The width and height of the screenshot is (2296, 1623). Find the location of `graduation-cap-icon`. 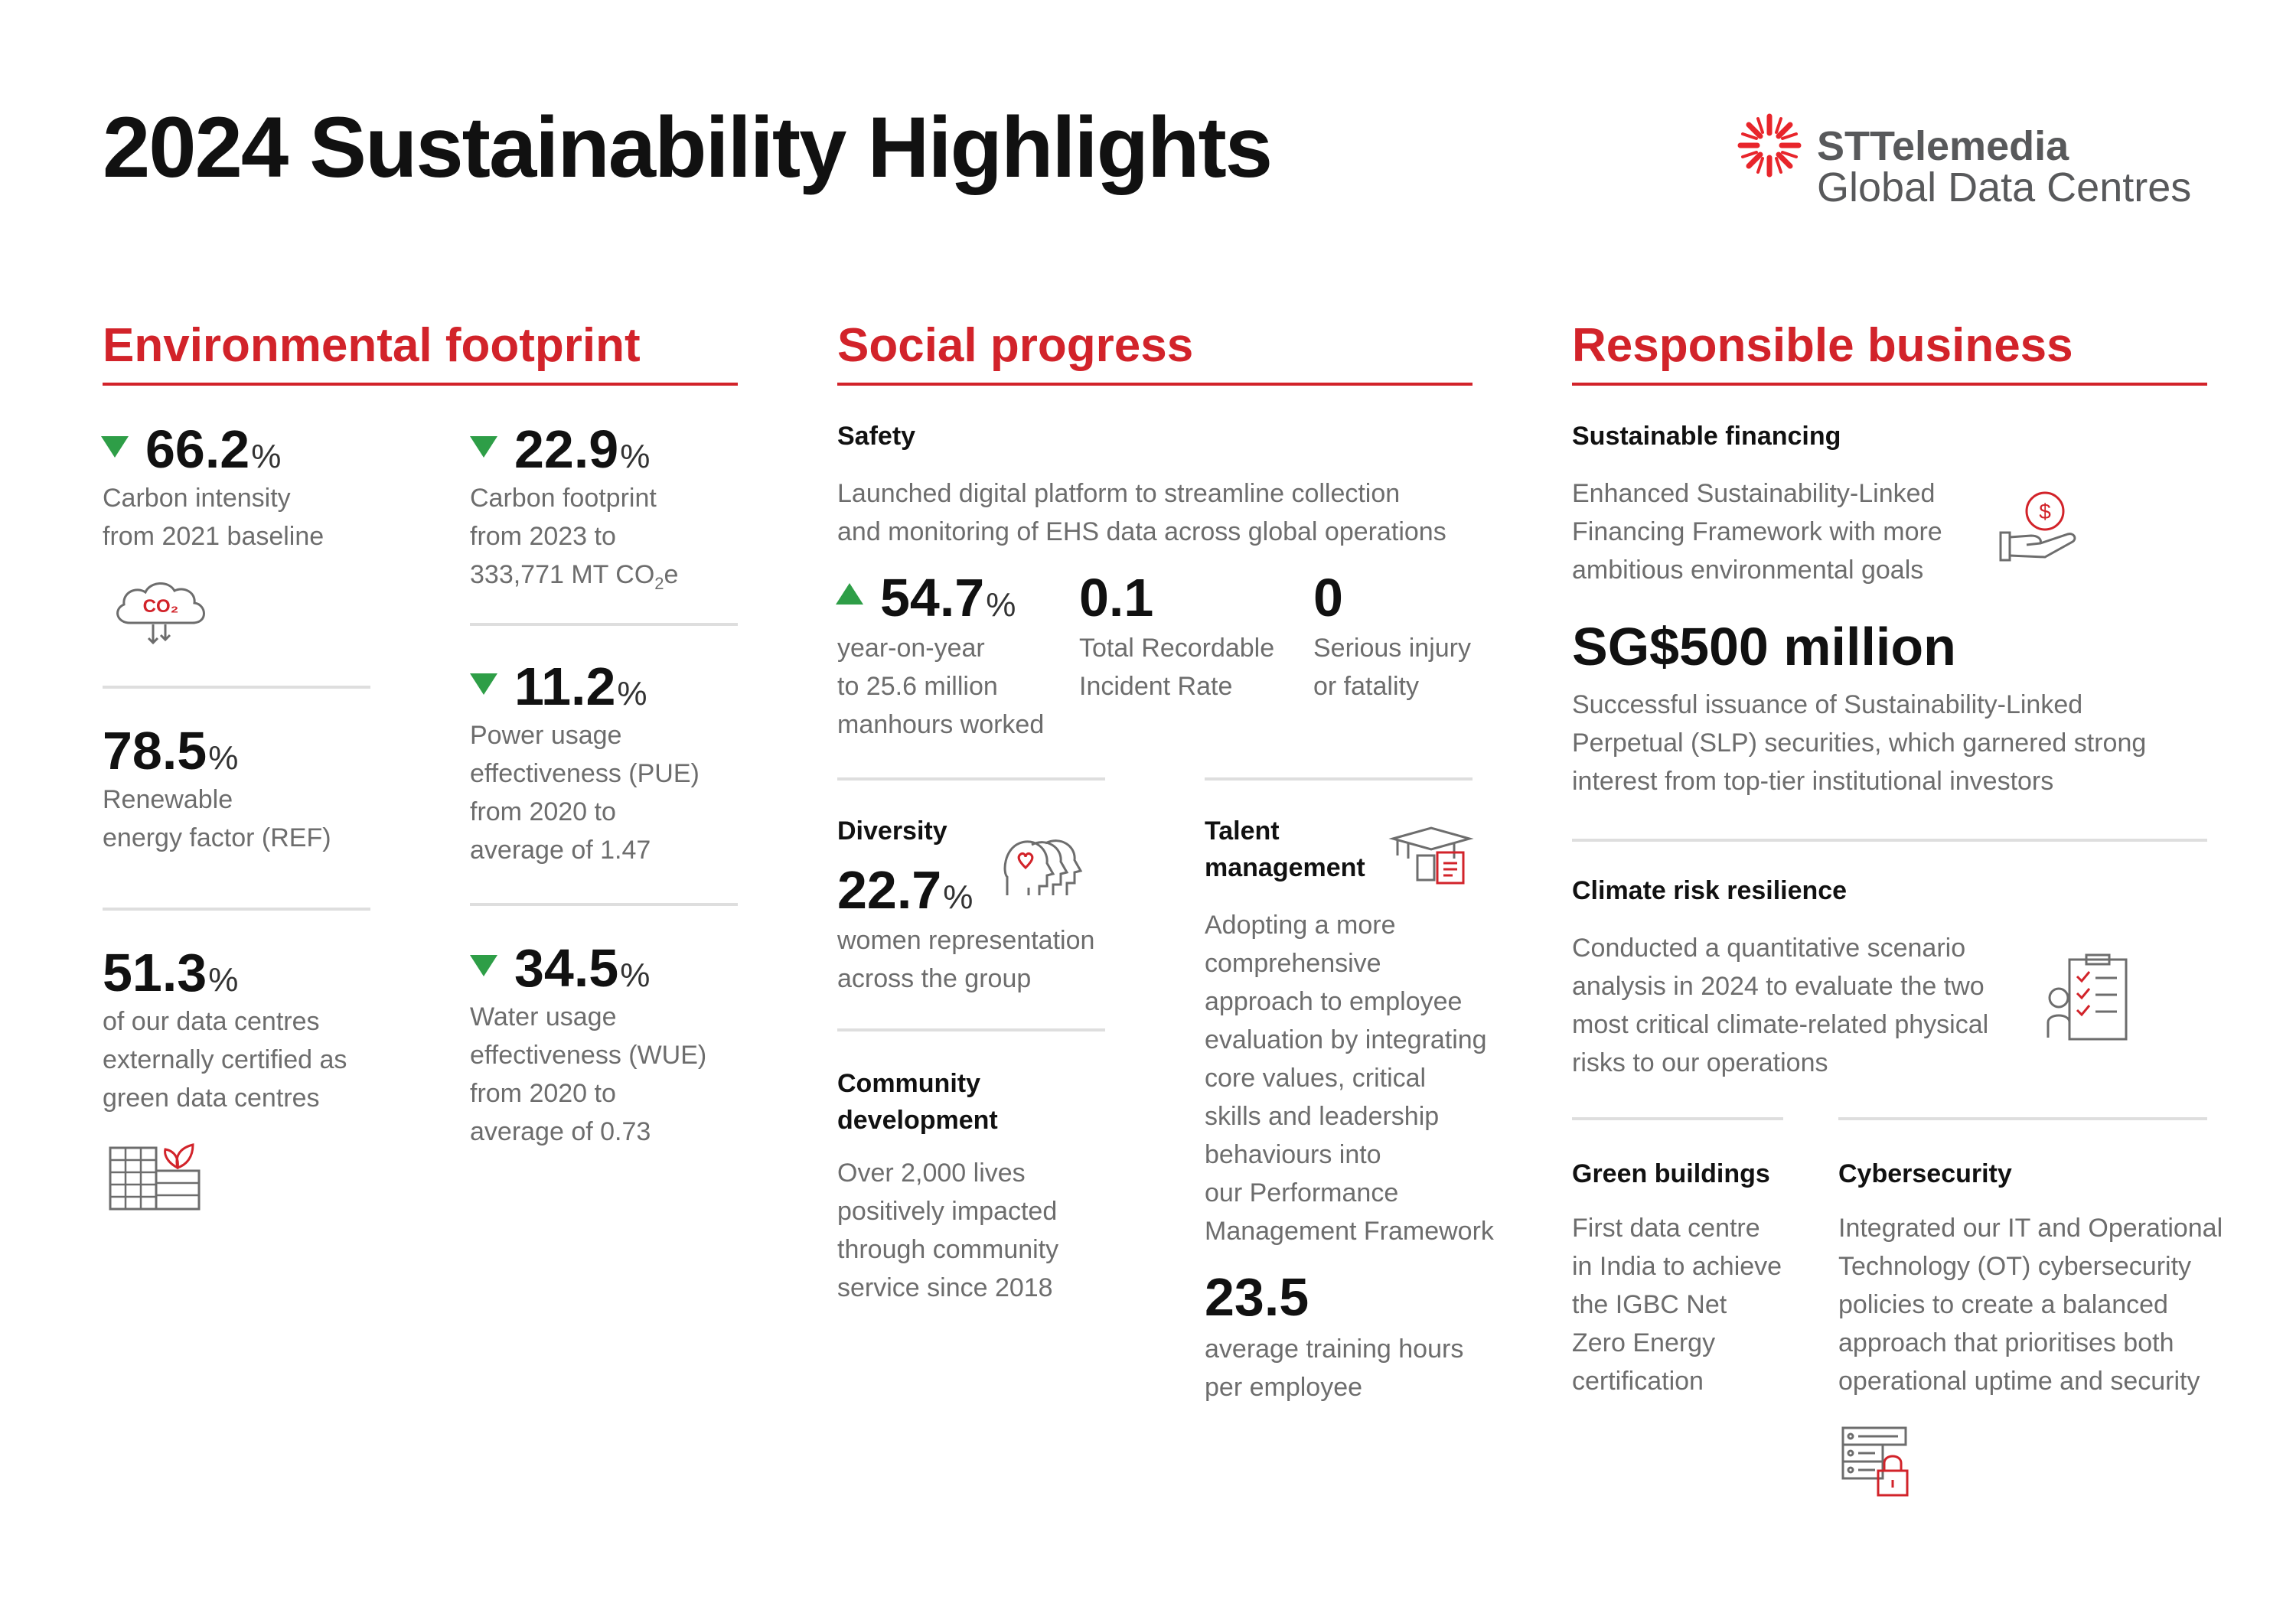

graduation-cap-icon is located at coordinates (1431, 856).